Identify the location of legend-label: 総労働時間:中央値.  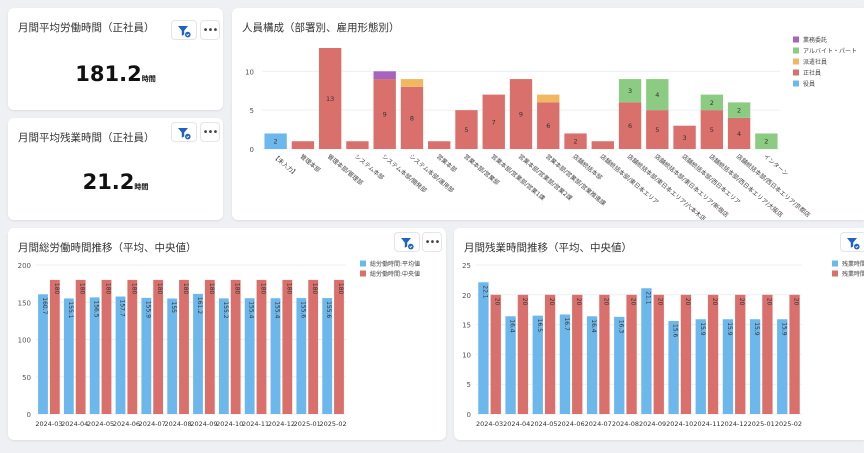
(395, 274).